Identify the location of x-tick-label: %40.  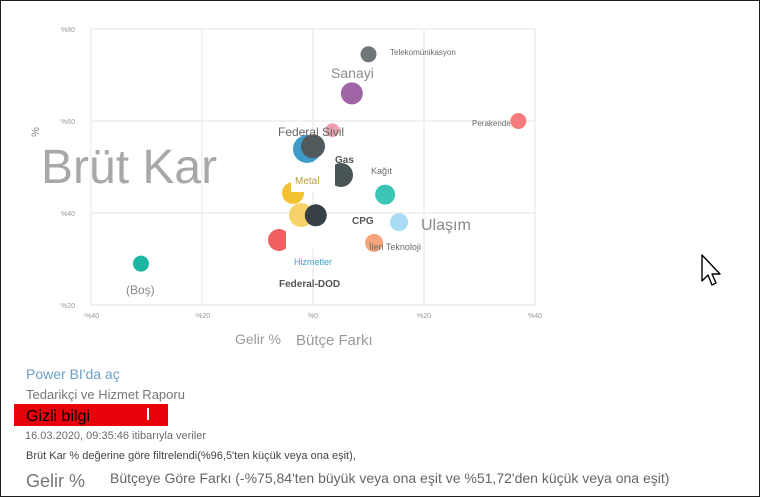
(535, 316).